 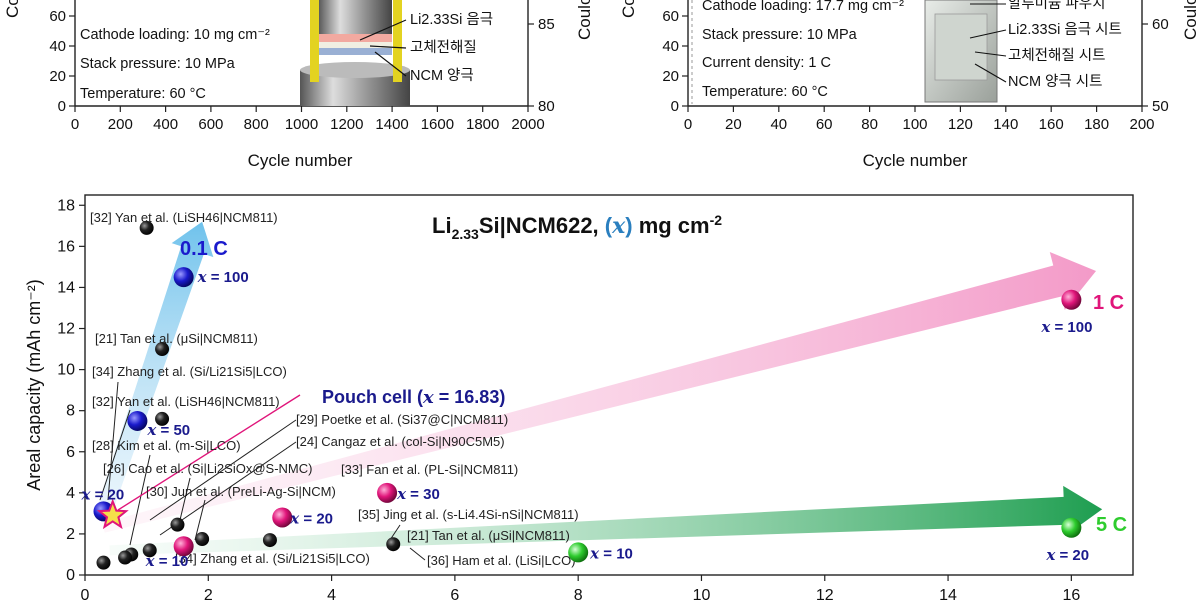 I want to click on pouch-cell-star, so click(x=112, y=514).